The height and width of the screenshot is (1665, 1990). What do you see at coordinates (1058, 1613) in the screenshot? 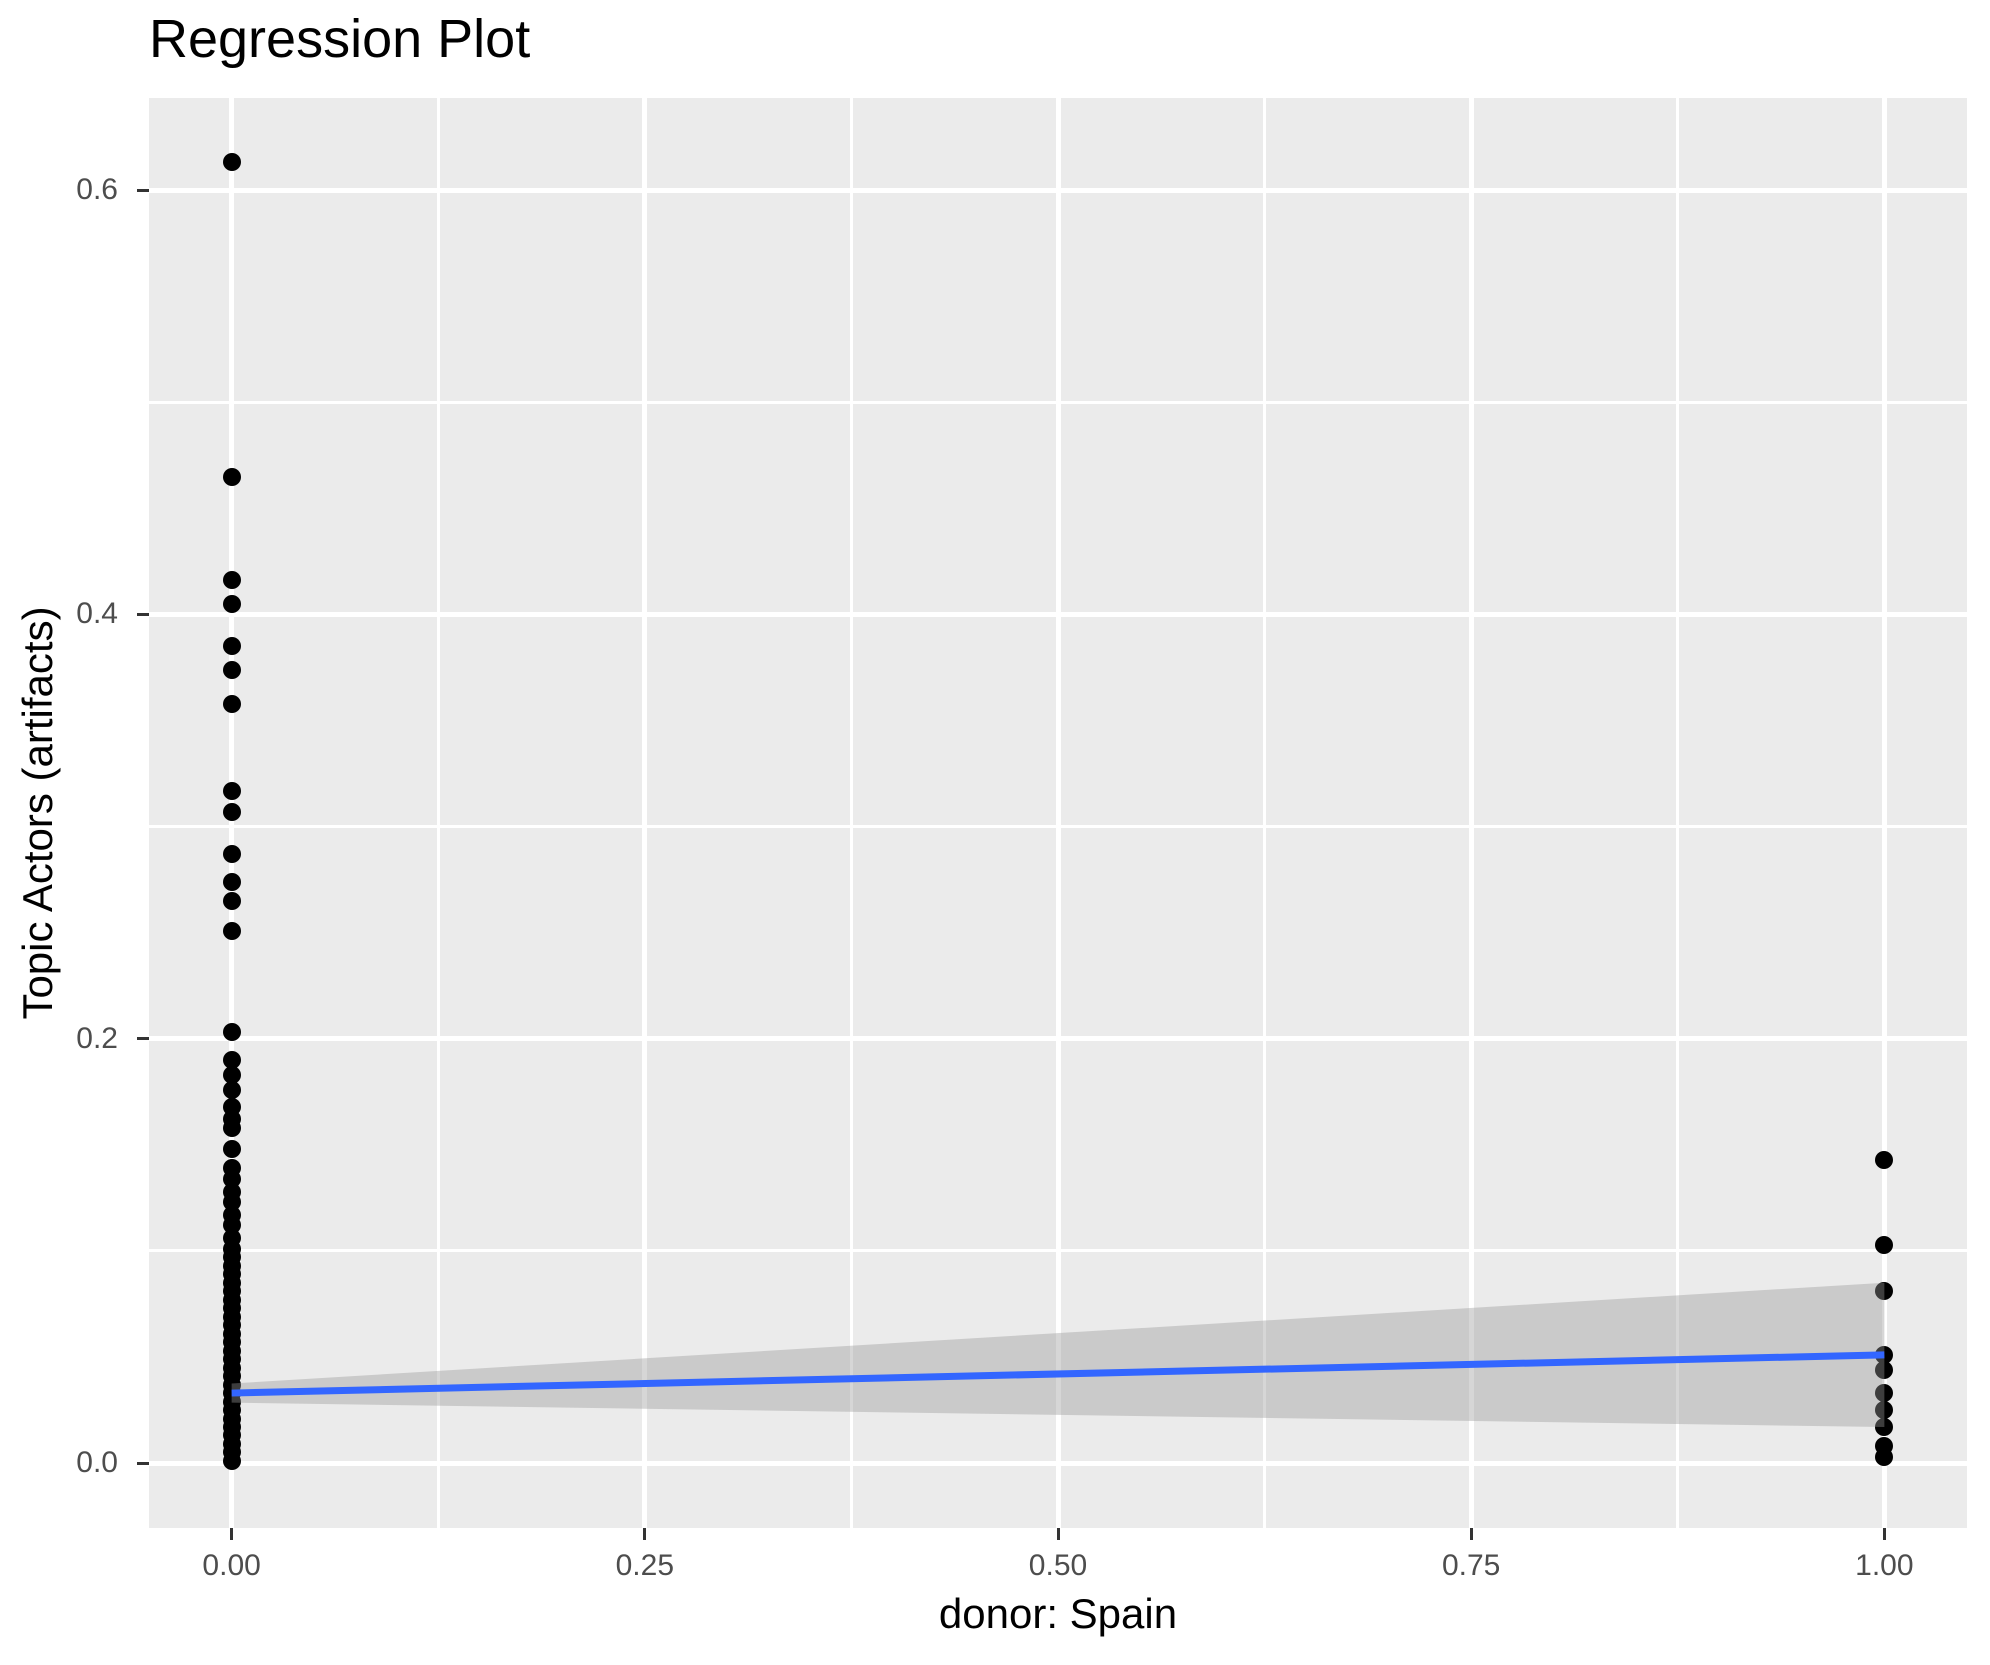
I see `x-axis-title: donor: Spain` at bounding box center [1058, 1613].